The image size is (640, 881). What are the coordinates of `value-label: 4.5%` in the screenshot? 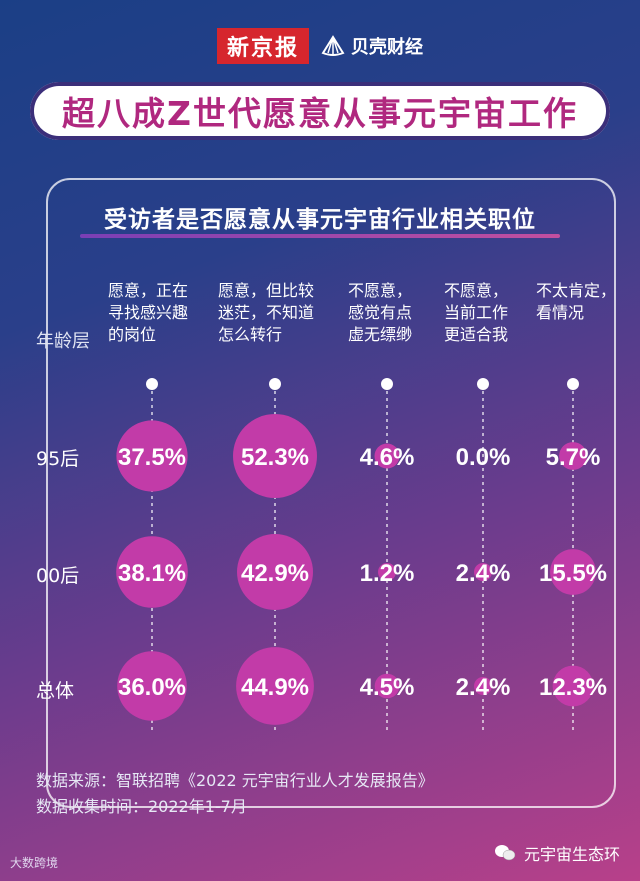 It's located at (387, 687).